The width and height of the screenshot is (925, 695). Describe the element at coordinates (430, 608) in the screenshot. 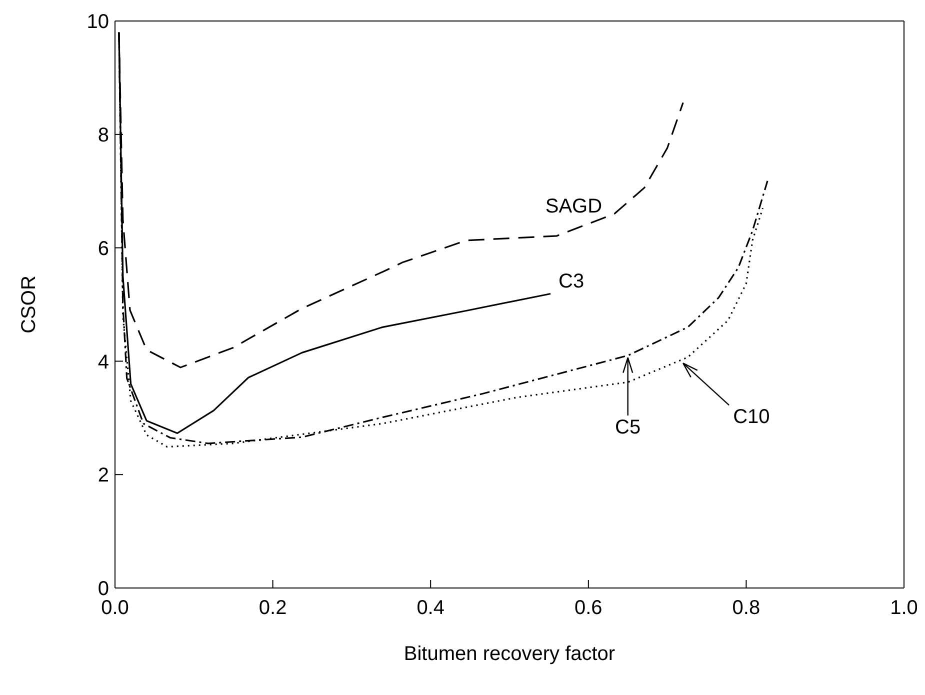

I see `x-tick-label: 0.4` at that location.